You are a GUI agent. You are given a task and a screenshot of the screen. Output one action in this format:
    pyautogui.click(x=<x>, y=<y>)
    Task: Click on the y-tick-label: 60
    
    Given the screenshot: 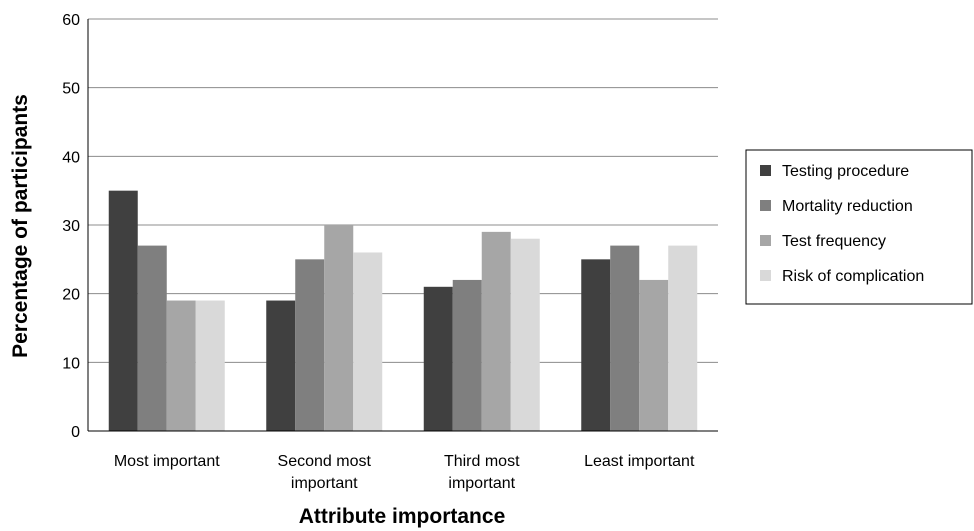 What is the action you would take?
    pyautogui.click(x=71, y=20)
    